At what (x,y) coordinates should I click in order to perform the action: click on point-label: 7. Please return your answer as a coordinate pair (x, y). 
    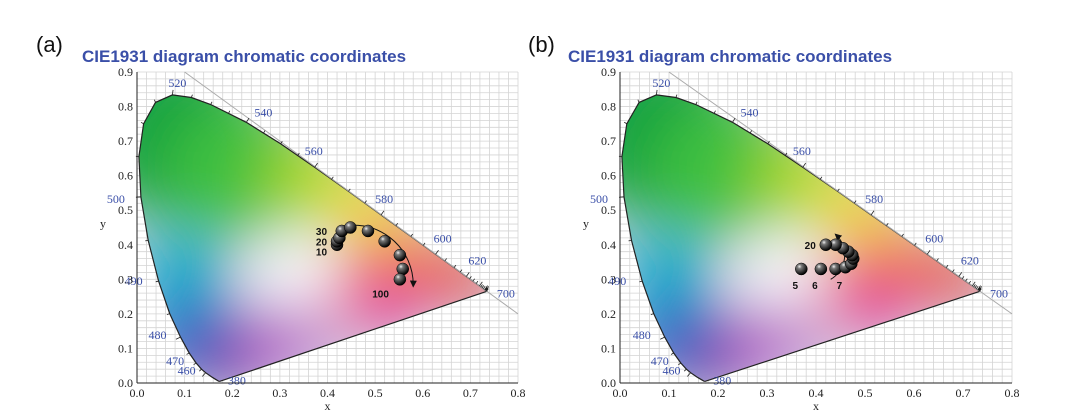
    Looking at the image, I should click on (840, 286).